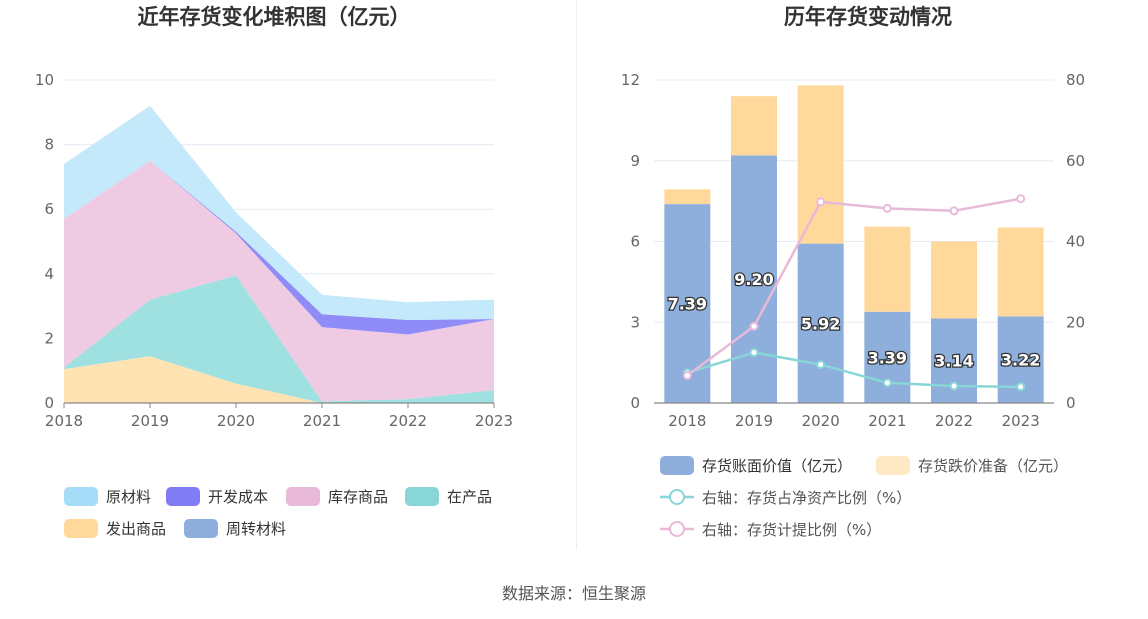  I want to click on panel-divider, so click(576, 275).